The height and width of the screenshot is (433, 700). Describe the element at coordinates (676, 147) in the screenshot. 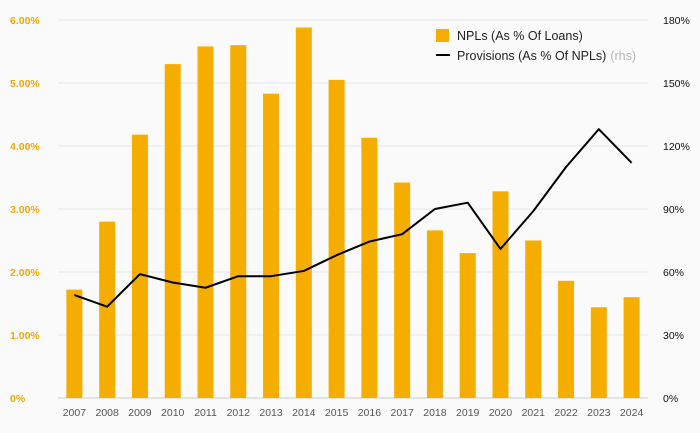

I see `y-right-tick-label: 120%` at that location.